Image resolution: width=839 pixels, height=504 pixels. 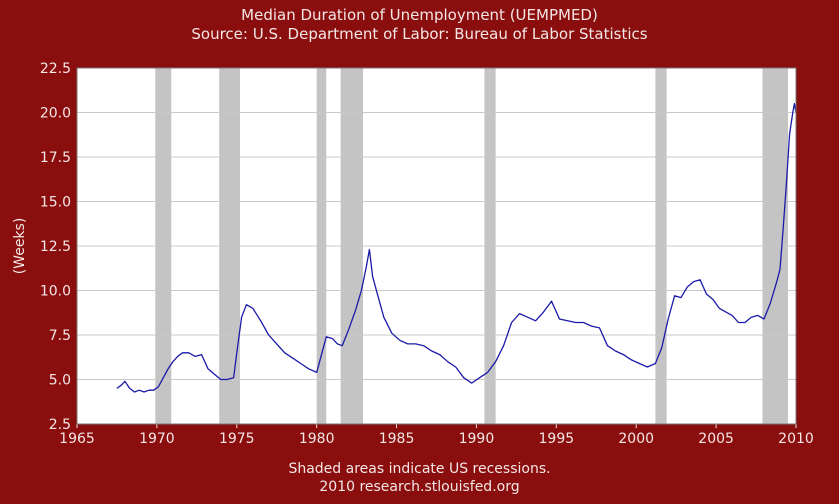 I want to click on y-tick-label: 15.0, so click(x=55, y=203).